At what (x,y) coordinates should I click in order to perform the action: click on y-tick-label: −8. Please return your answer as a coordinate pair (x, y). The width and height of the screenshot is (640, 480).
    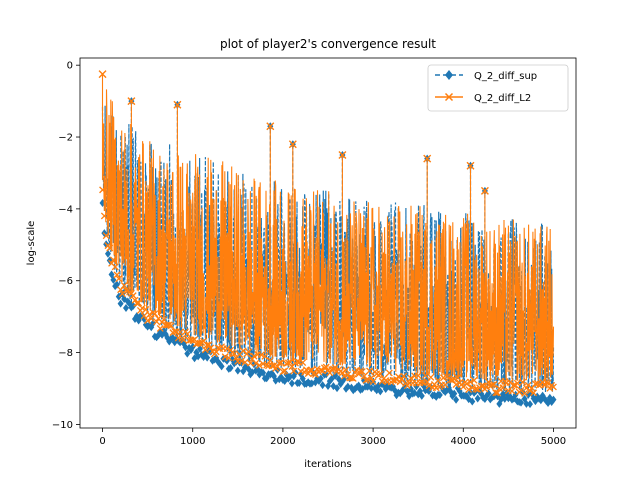
    Looking at the image, I should click on (65, 353).